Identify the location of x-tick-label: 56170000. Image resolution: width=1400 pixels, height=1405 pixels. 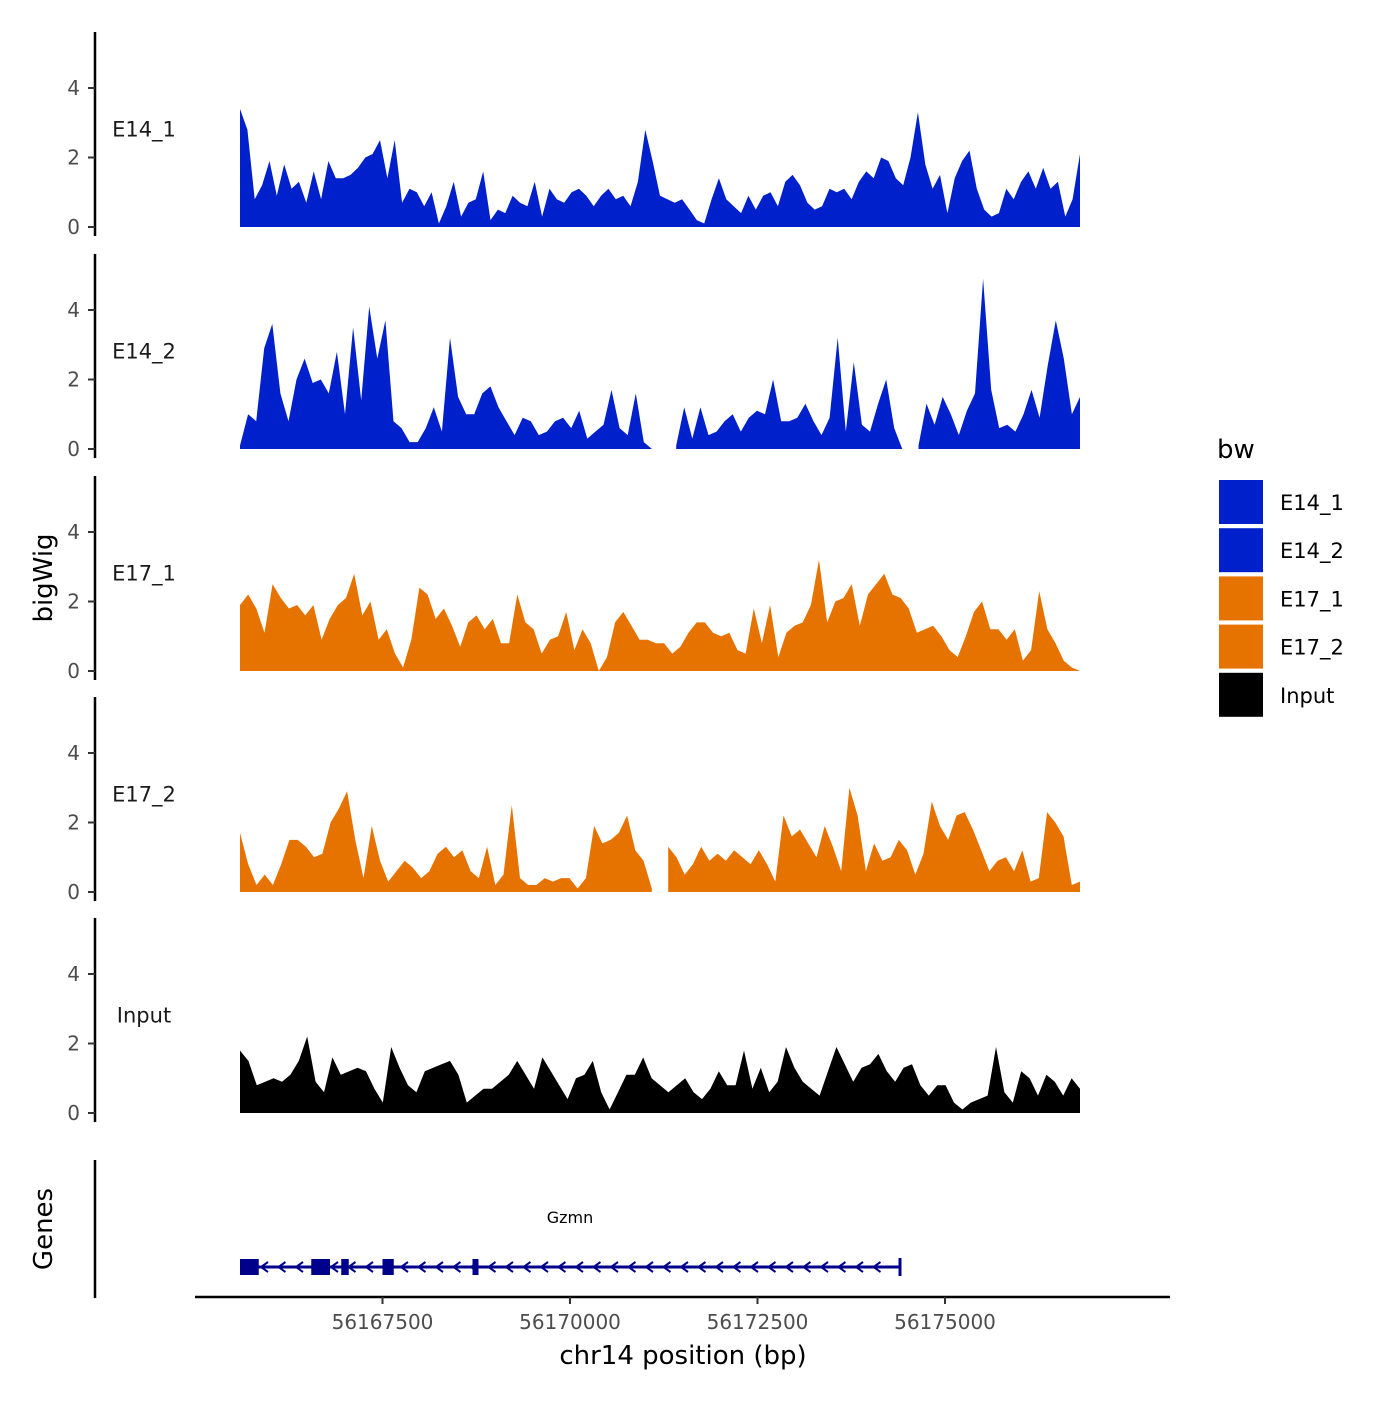
(570, 1322).